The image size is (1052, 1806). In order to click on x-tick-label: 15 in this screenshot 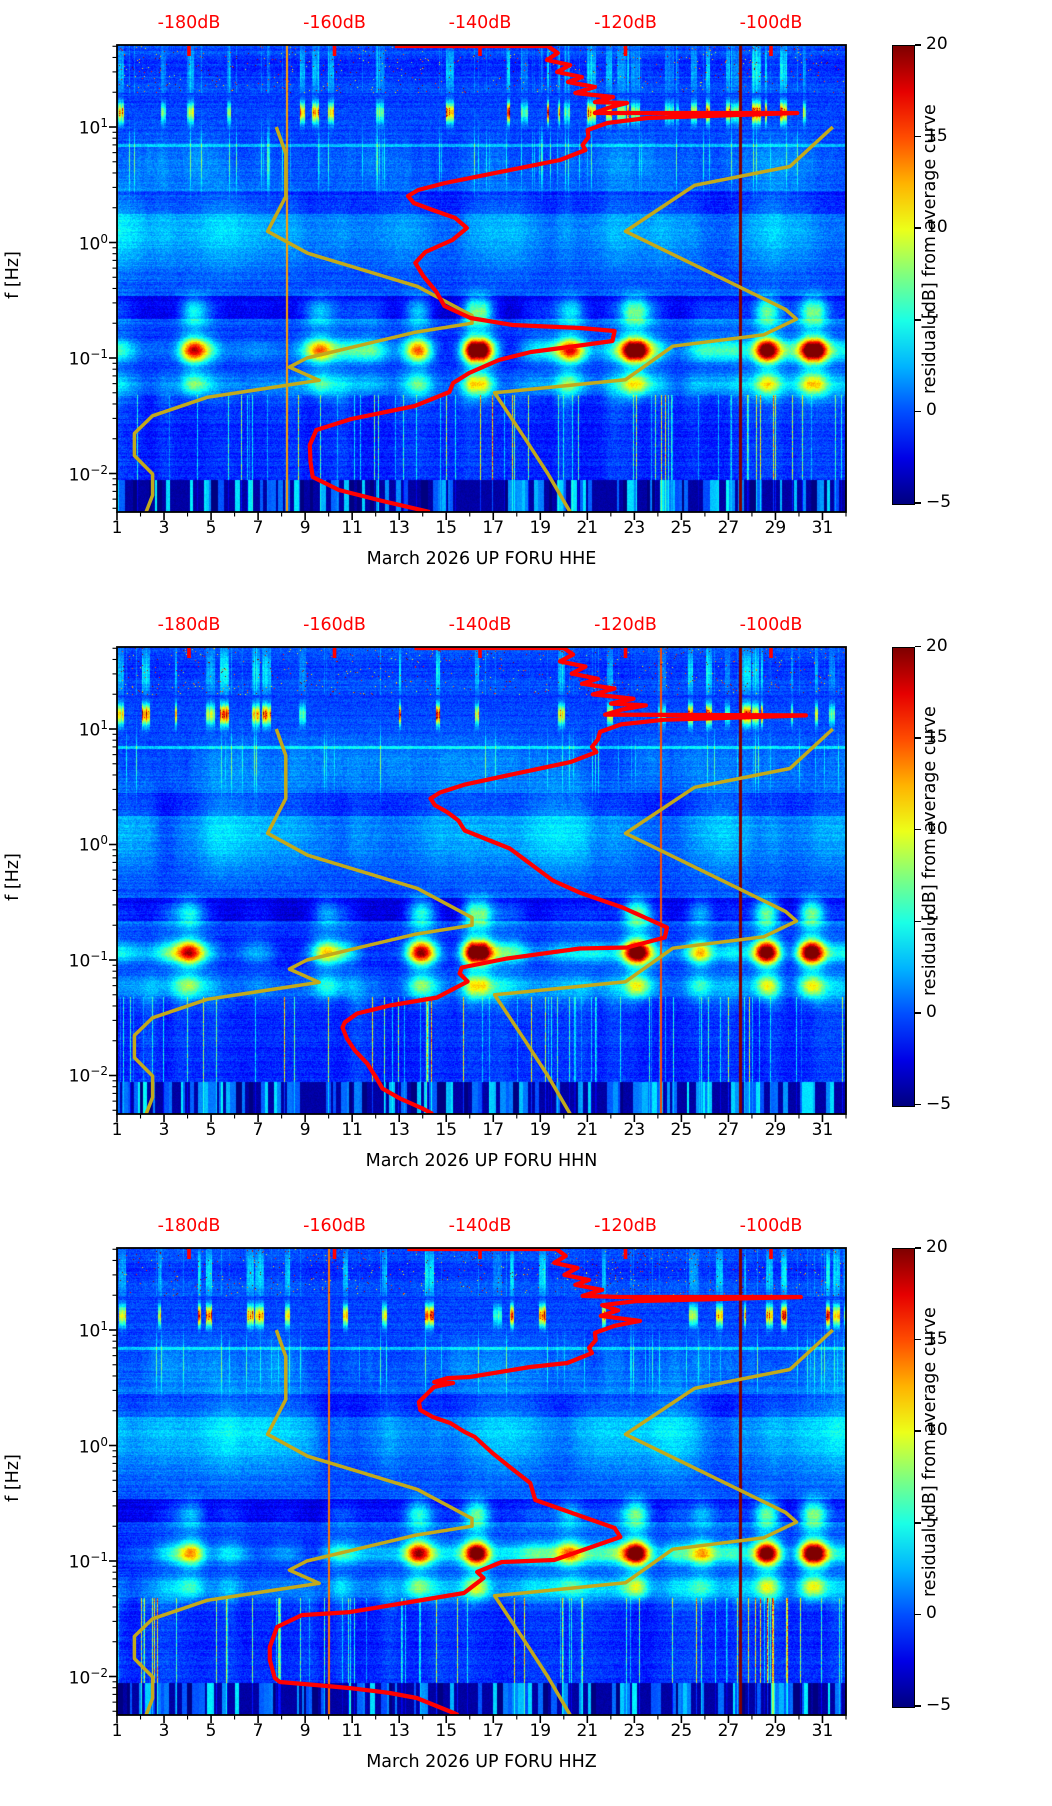, I will do `click(446, 1731)`.